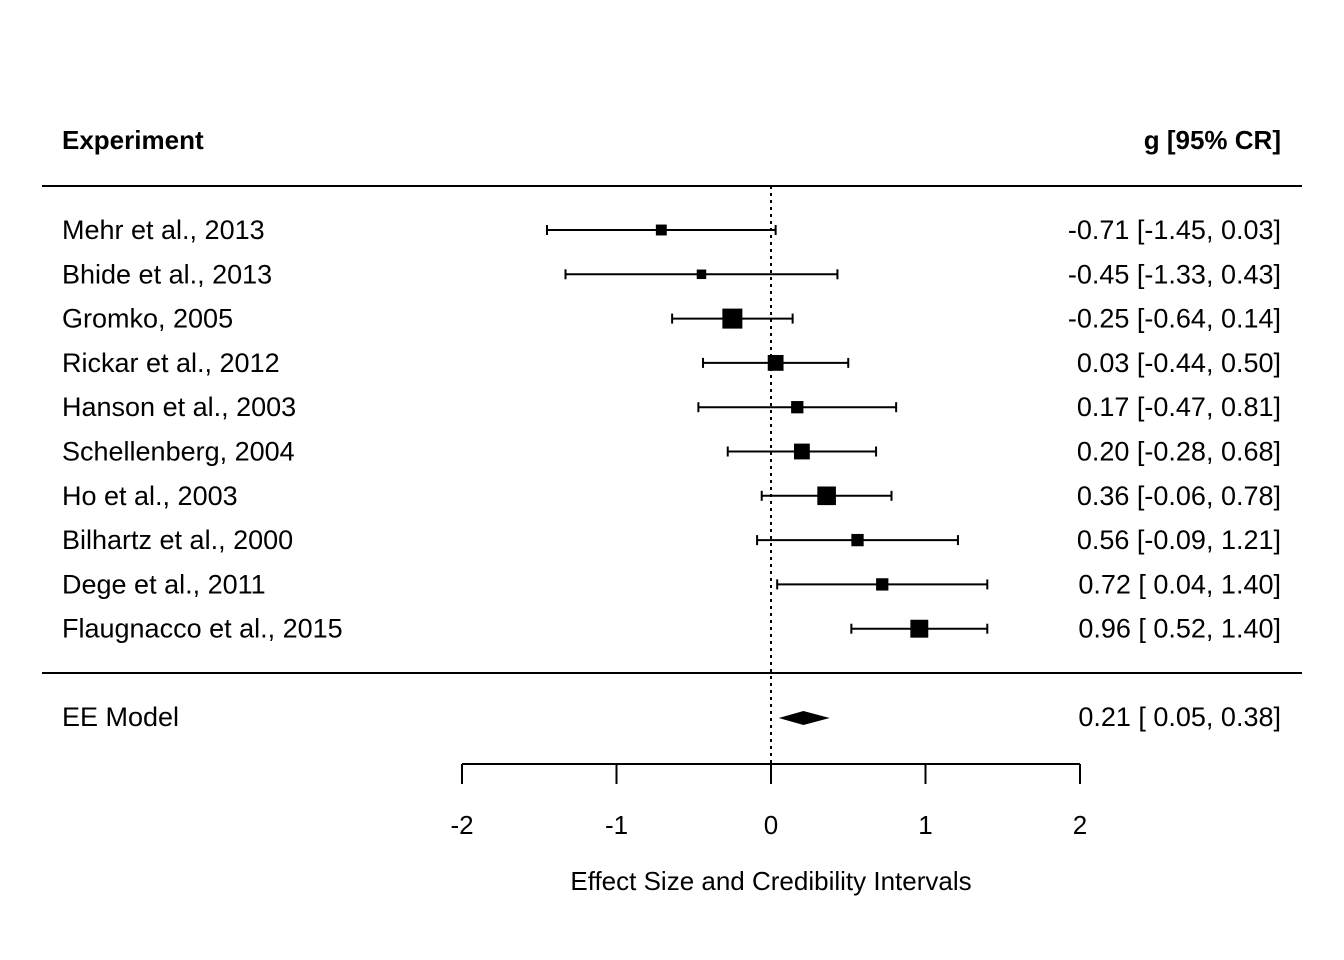 The image size is (1344, 960). Describe the element at coordinates (1179, 452) in the screenshot. I see `study-estimate-text: 0.20 [-0.28, 0.68]` at that location.